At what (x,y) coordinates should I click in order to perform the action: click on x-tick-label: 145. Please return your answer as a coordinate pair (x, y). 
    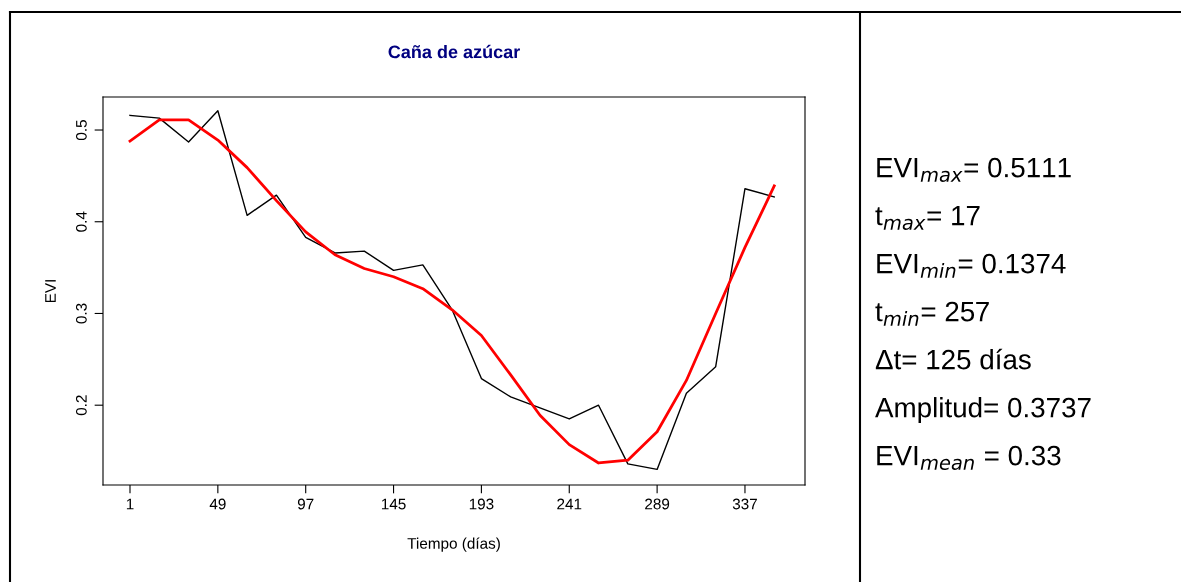
    Looking at the image, I should click on (393, 504).